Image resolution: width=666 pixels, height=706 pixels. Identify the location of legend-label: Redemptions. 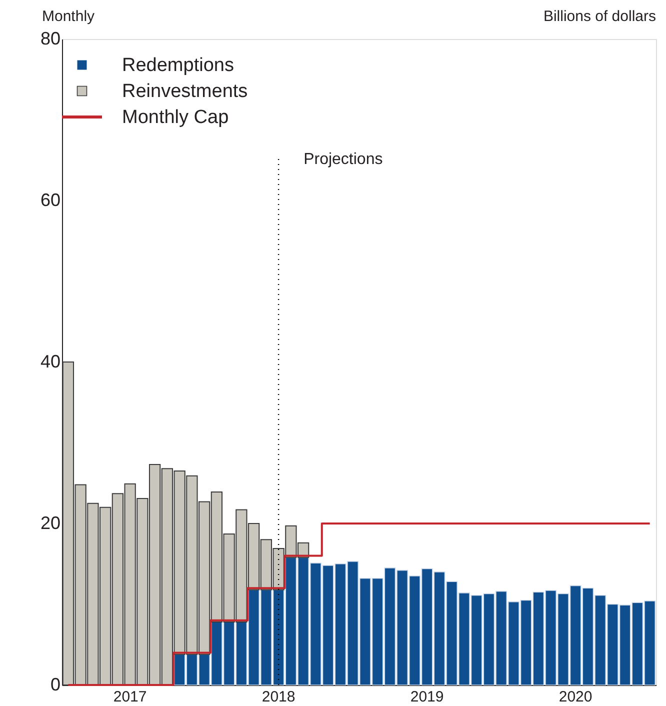
(178, 65).